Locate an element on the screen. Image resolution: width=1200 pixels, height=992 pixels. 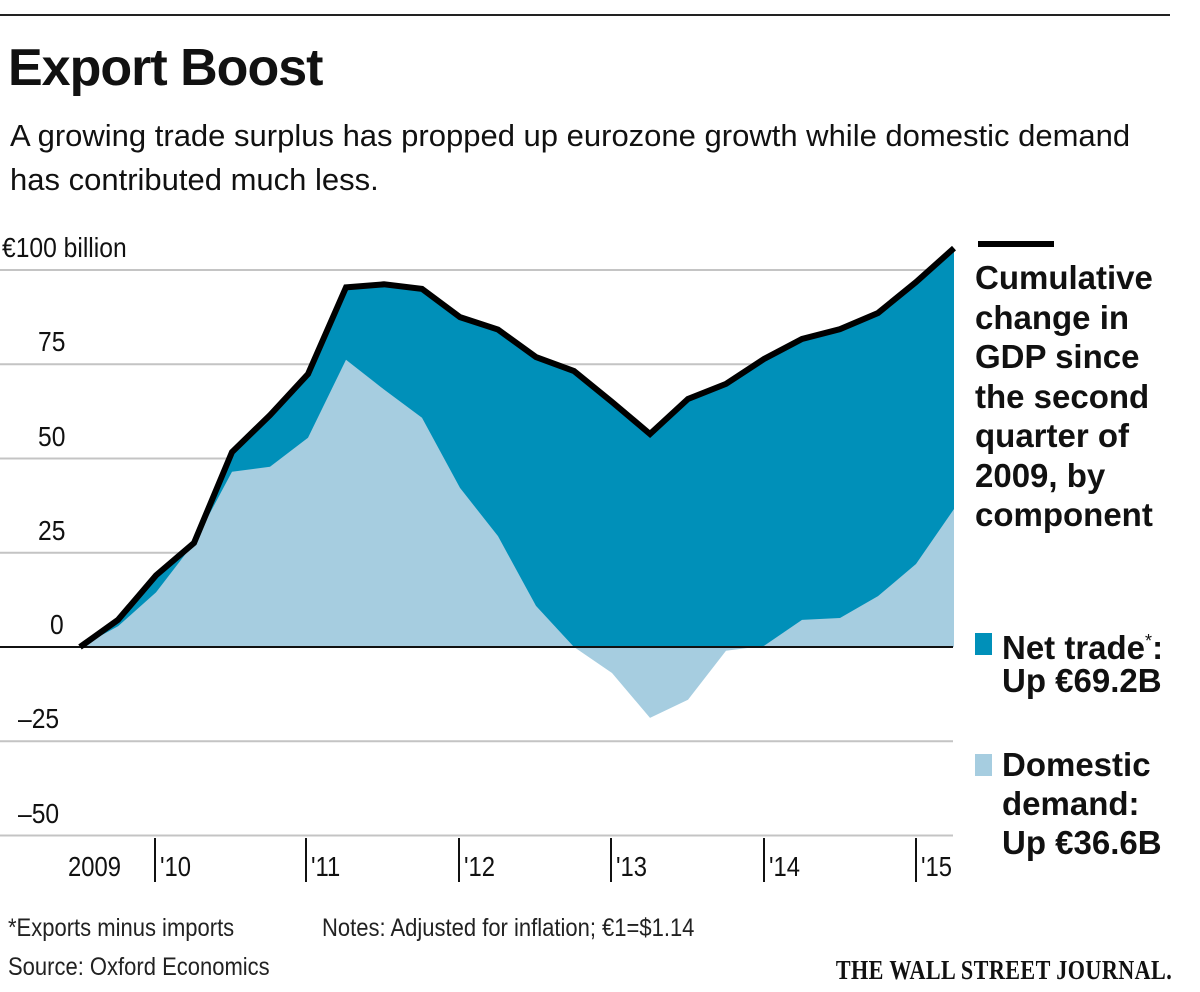
legend-net-trade-swatch is located at coordinates (983, 644).